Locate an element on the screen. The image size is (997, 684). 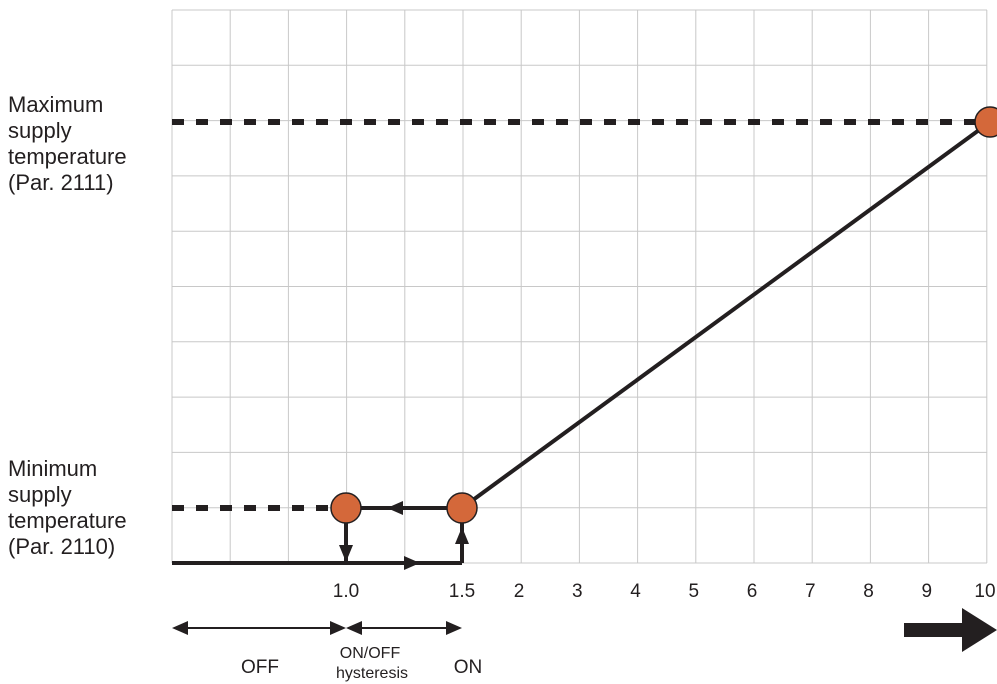
maximum-supply-temperature-label: Maximum supply temperature (Par. 2111) is located at coordinates (83, 144).